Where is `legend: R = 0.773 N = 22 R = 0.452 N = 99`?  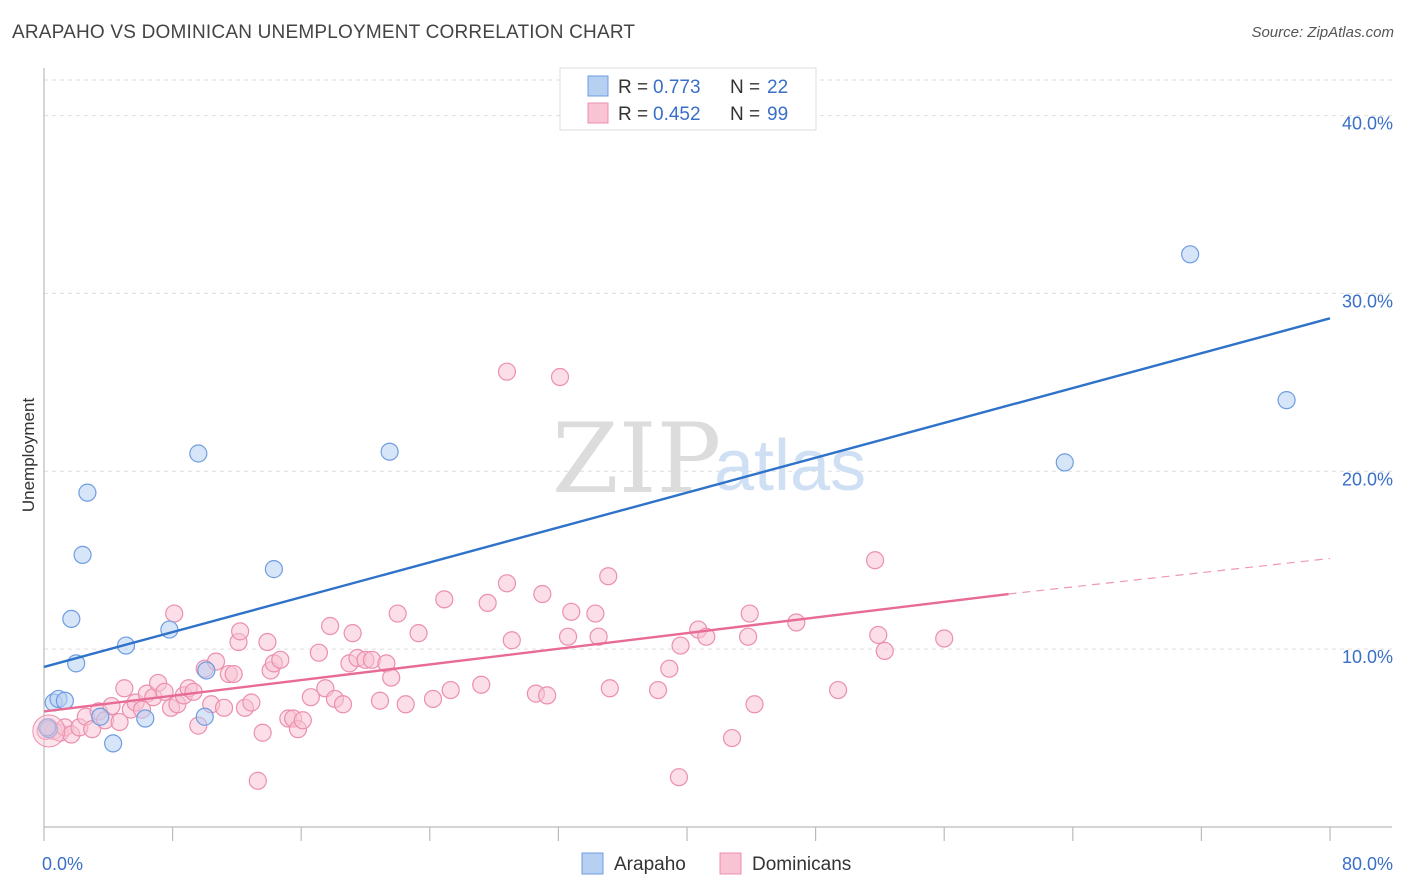
legend: R = 0.773 N = 22 R = 0.452 N = 99 is located at coordinates (688, 99).